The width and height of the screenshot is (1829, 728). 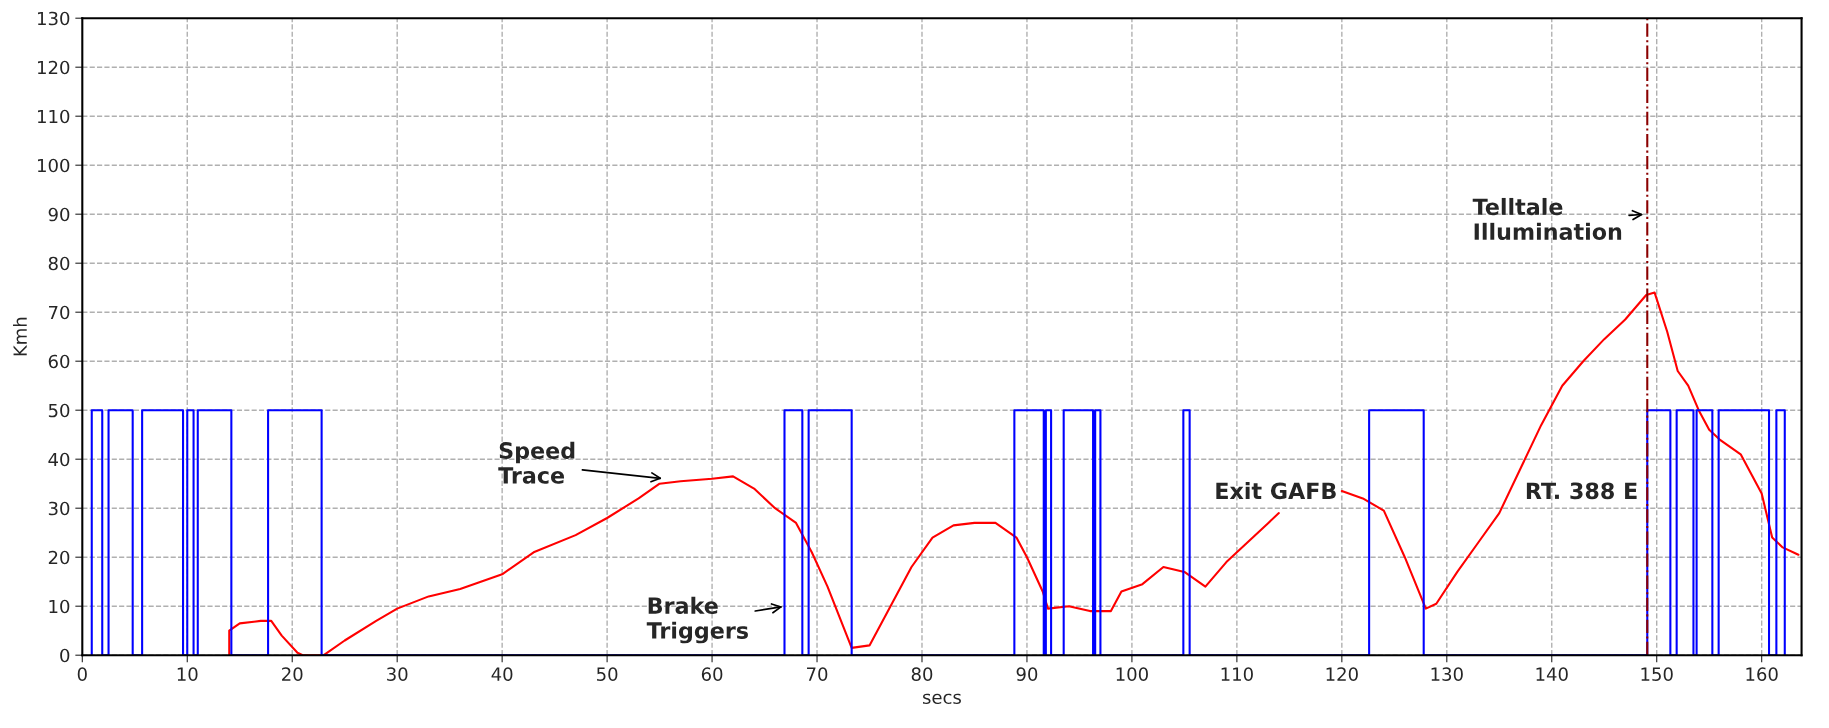 What do you see at coordinates (712, 674) in the screenshot?
I see `x-tick-label: 60` at bounding box center [712, 674].